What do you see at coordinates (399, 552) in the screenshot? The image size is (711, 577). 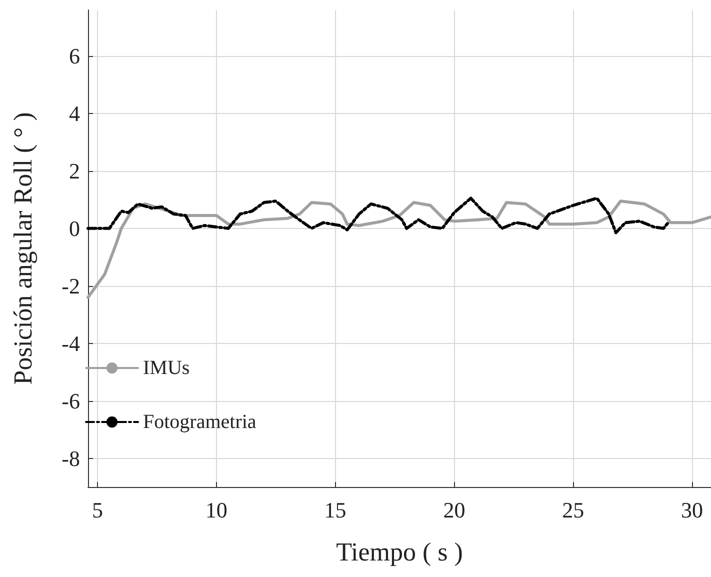 I see `x-axis-title: Tiempo ( s )` at bounding box center [399, 552].